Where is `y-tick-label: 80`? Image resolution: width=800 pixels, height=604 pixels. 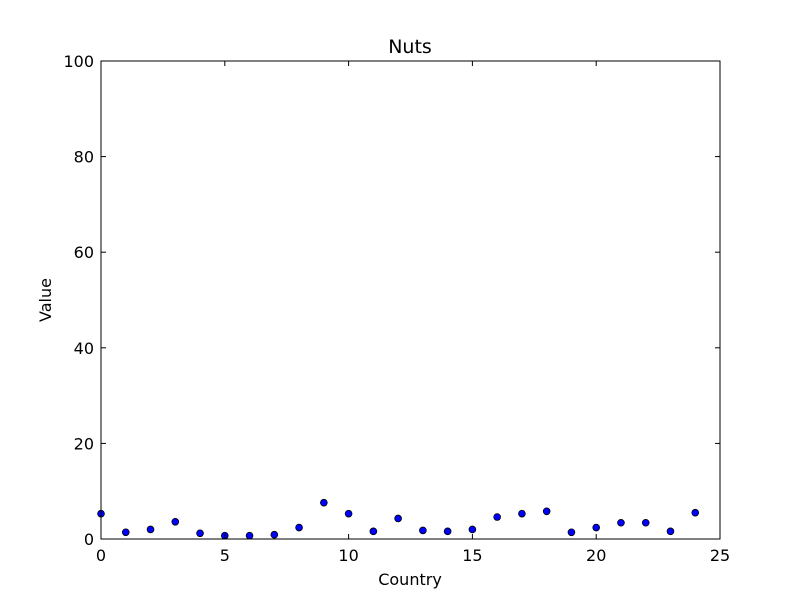 y-tick-label: 80 is located at coordinates (84, 157).